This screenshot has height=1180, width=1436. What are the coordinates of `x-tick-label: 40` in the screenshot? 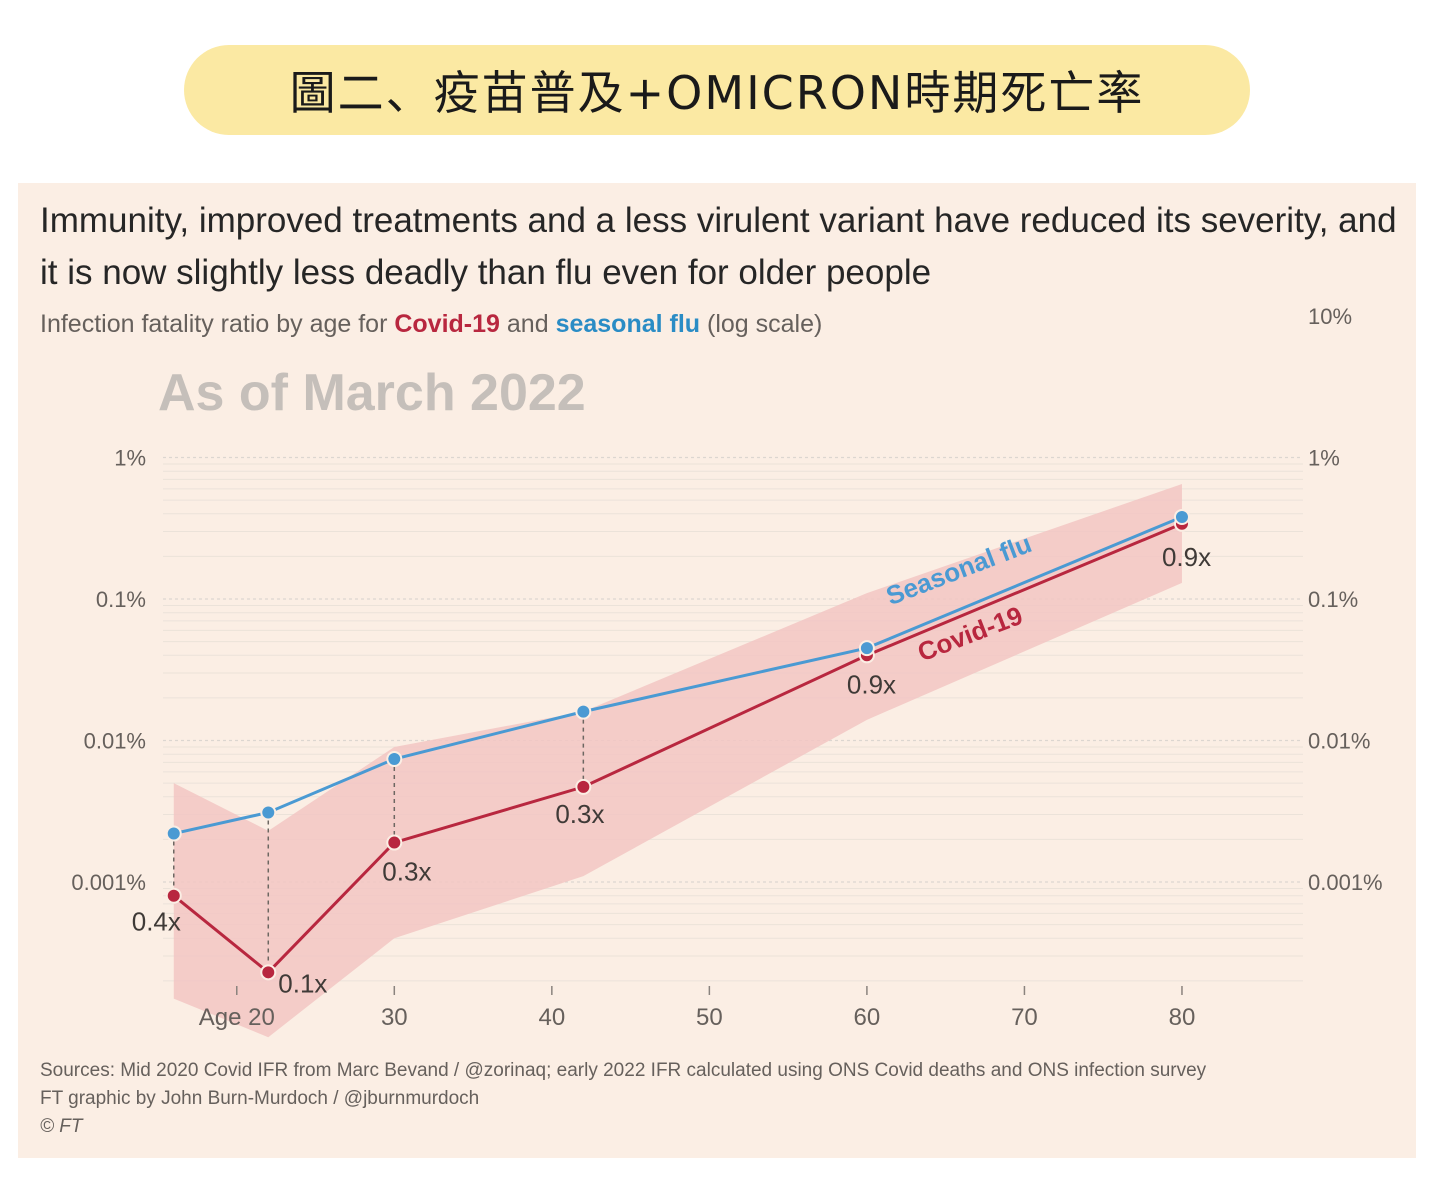 It's located at (551, 1017).